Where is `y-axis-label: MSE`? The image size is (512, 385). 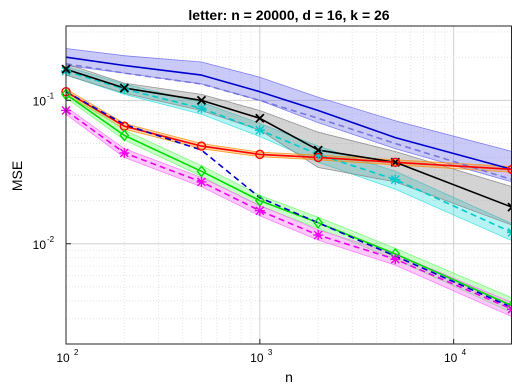
y-axis-label: MSE is located at coordinates (17, 176).